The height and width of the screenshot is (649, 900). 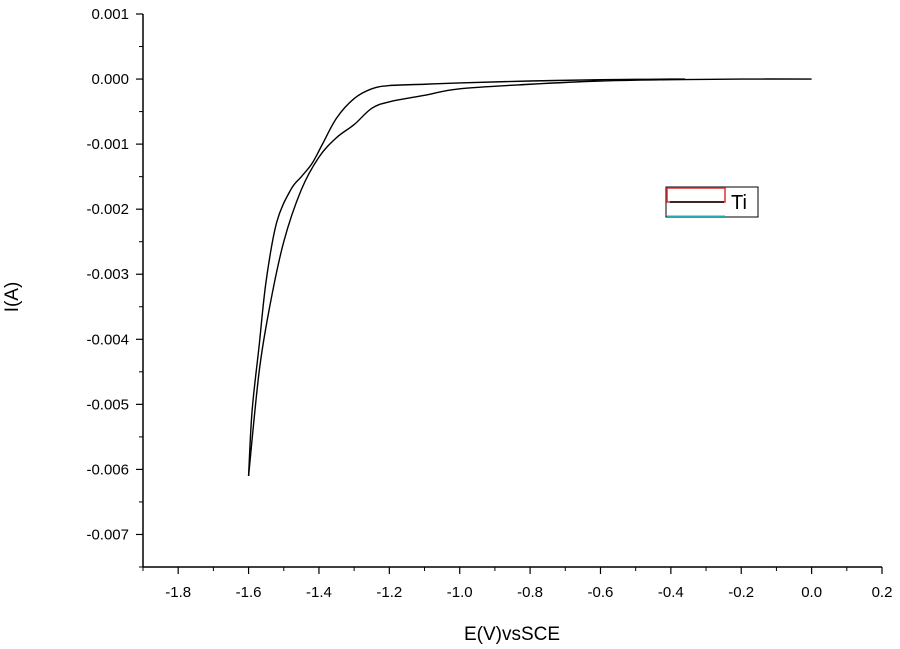 I want to click on y-tick-label: 0.001, so click(x=110, y=14).